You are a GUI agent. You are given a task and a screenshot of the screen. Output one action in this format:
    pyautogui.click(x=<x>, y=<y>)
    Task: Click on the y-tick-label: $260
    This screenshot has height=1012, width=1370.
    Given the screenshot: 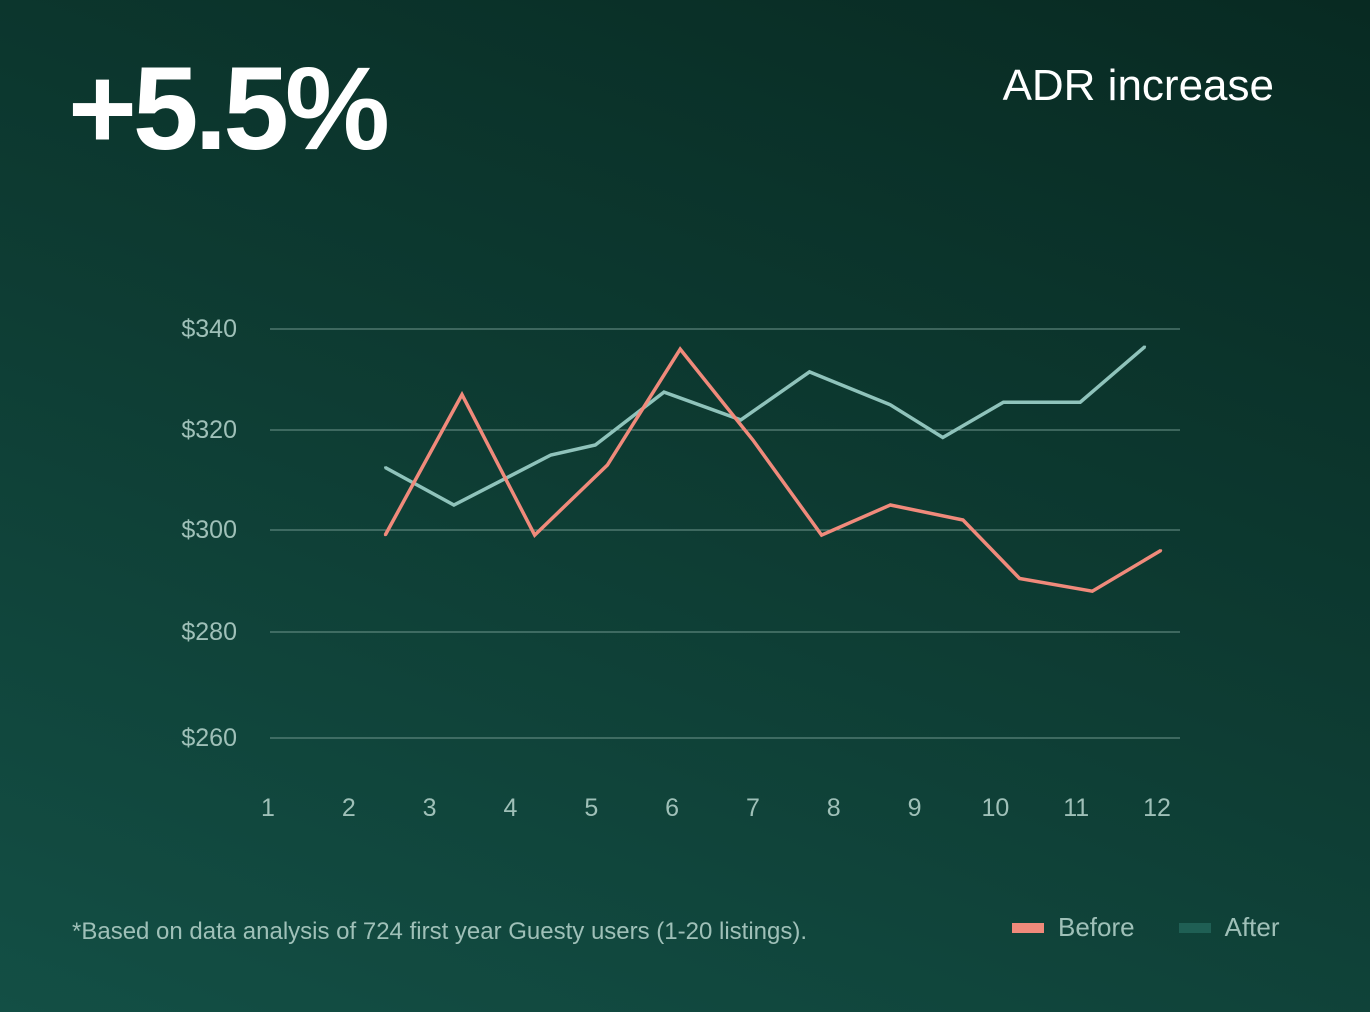 What is the action you would take?
    pyautogui.click(x=209, y=738)
    